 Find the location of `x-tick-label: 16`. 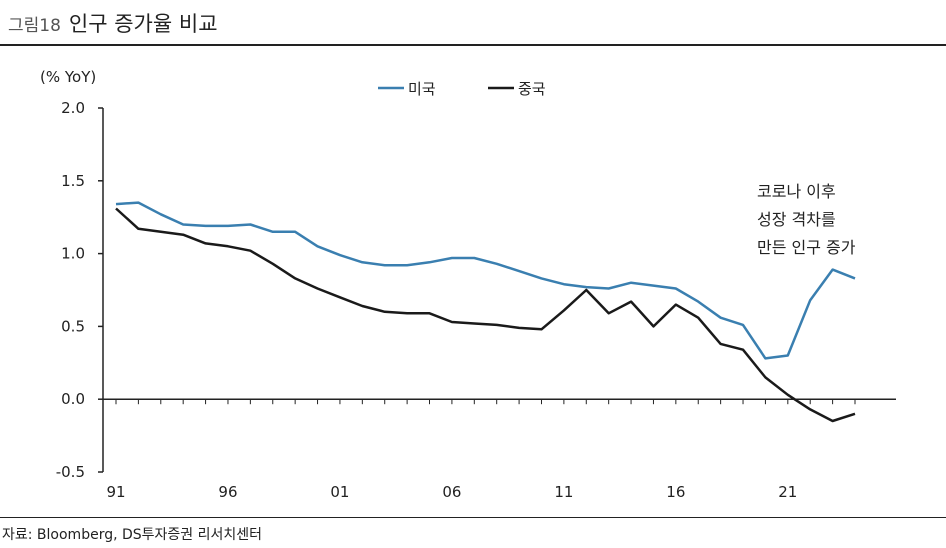

x-tick-label: 16 is located at coordinates (675, 492).